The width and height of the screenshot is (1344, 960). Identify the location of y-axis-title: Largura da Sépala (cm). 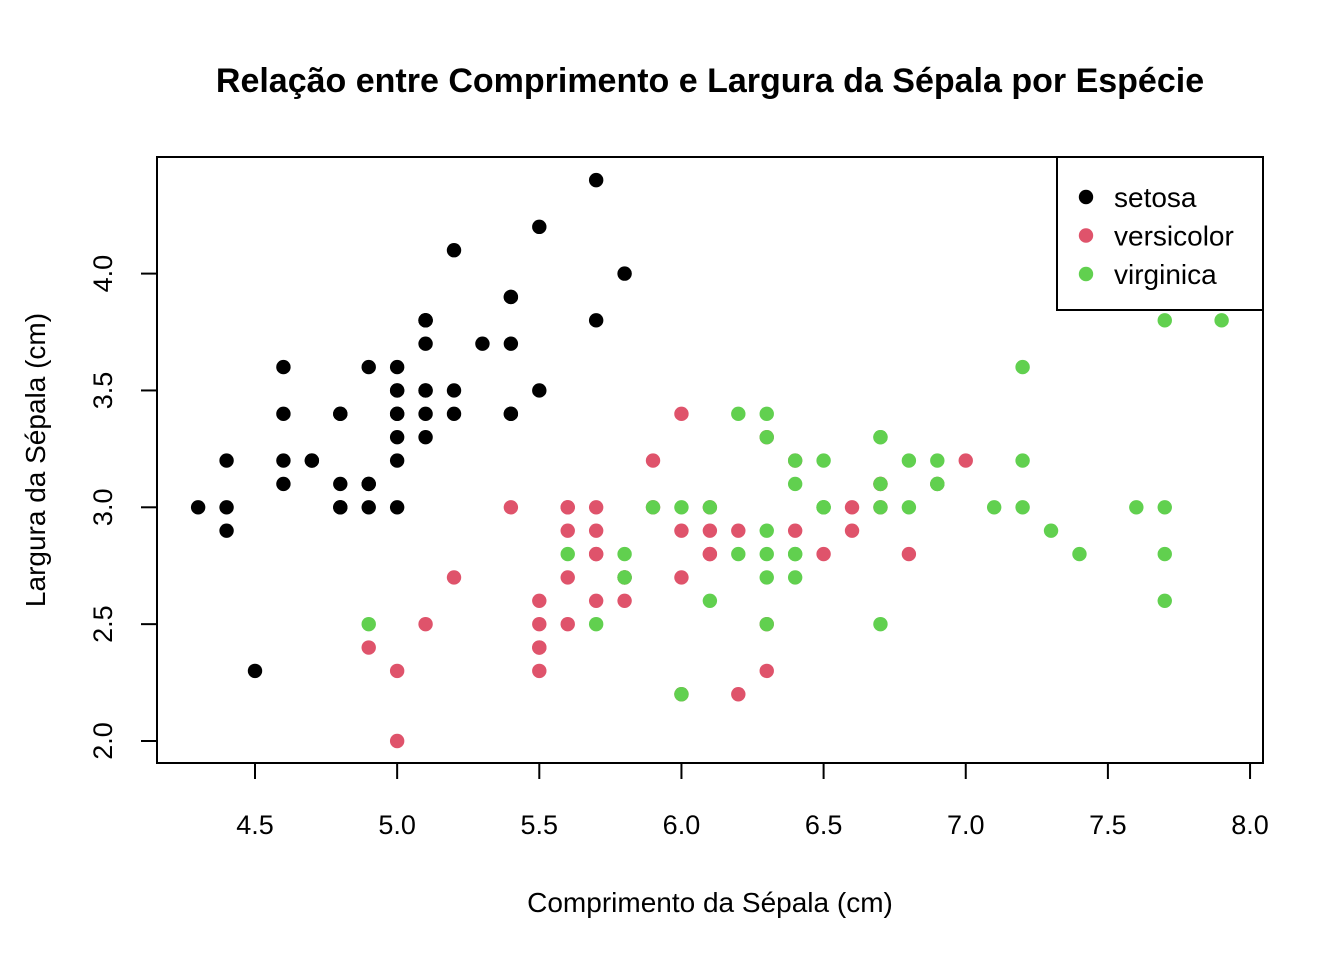
(35, 460).